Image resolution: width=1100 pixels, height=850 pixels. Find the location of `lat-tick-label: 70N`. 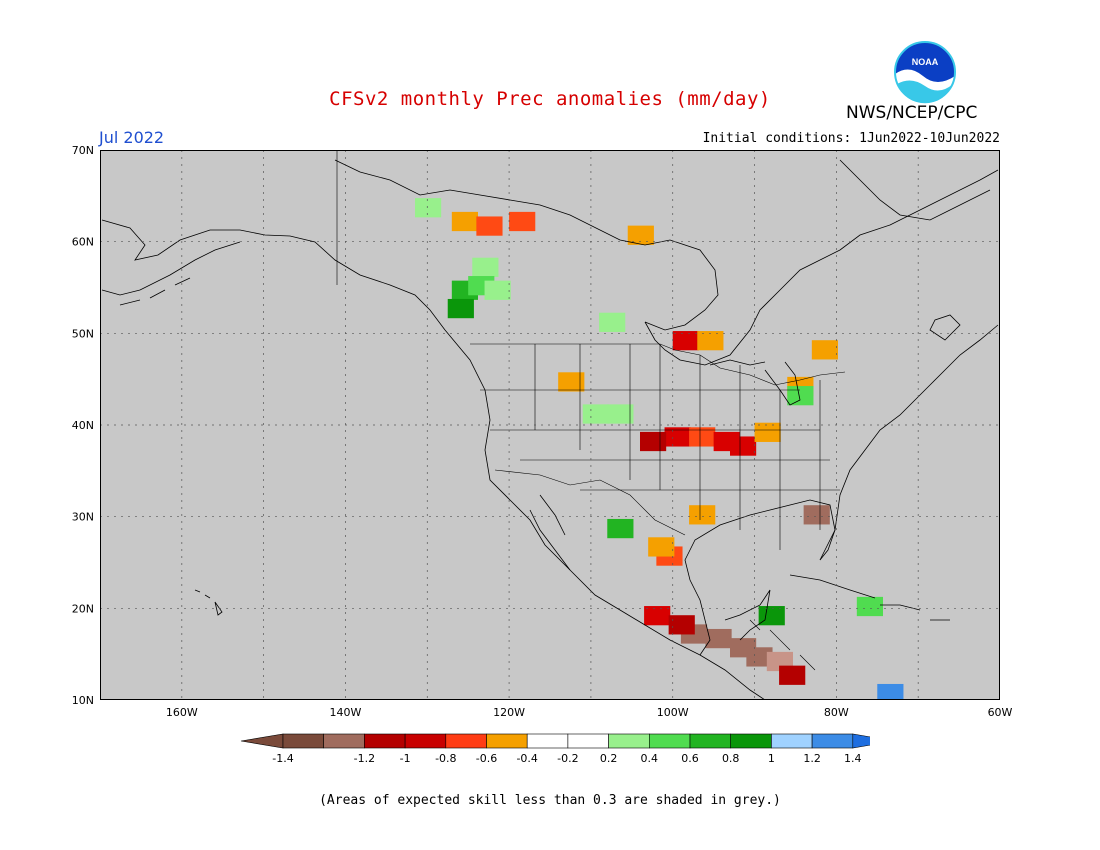

lat-tick-label: 70N is located at coordinates (83, 150).